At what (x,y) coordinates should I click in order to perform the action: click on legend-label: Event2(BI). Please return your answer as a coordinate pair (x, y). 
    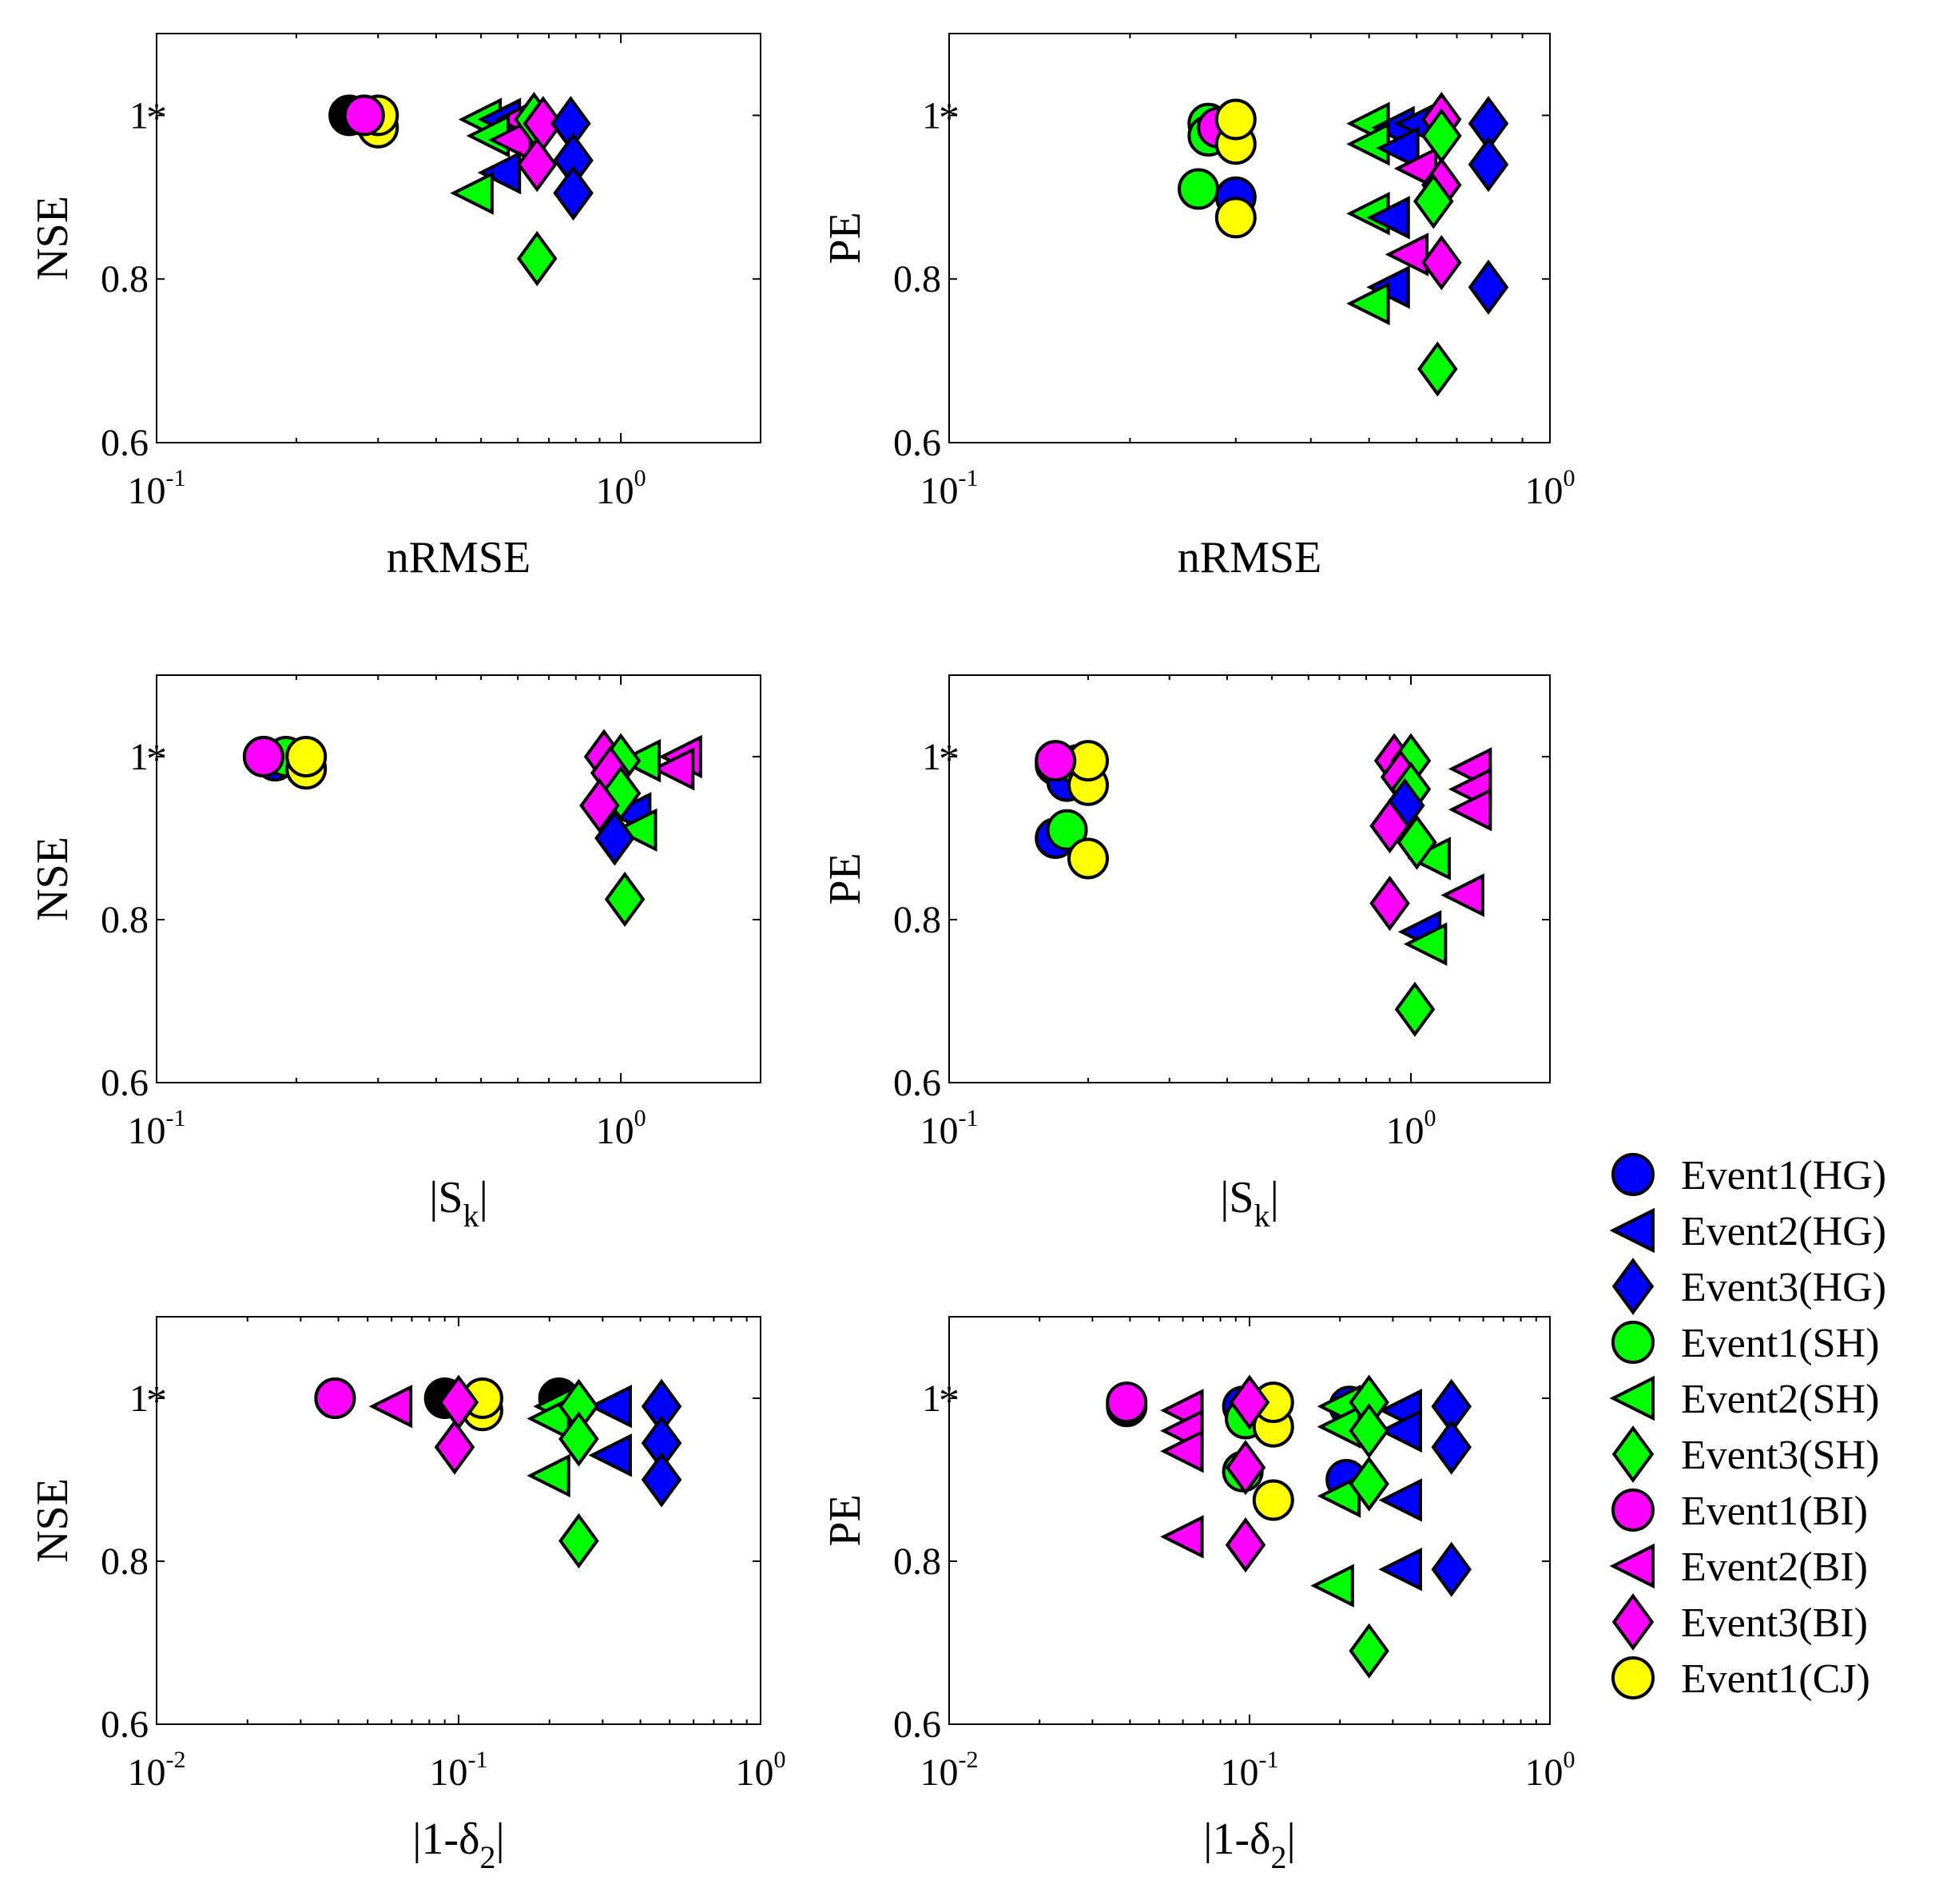
    Looking at the image, I should click on (1774, 1567).